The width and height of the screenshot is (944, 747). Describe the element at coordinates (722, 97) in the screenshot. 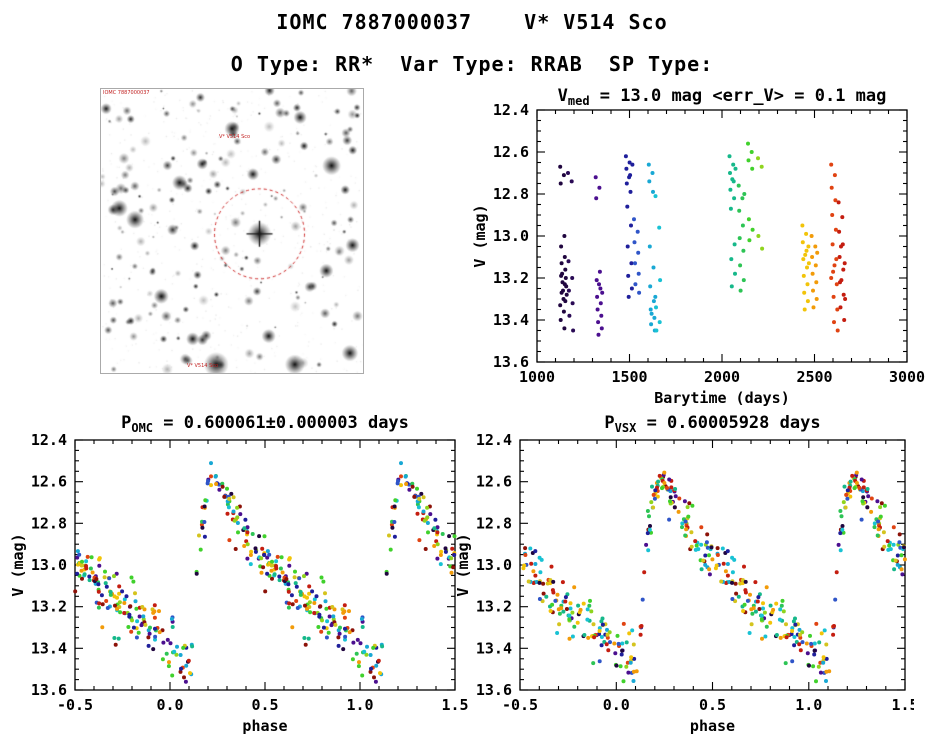

I see `chart-title: Vmed = 13.0 mag <err_V> = 0.1 mag` at that location.